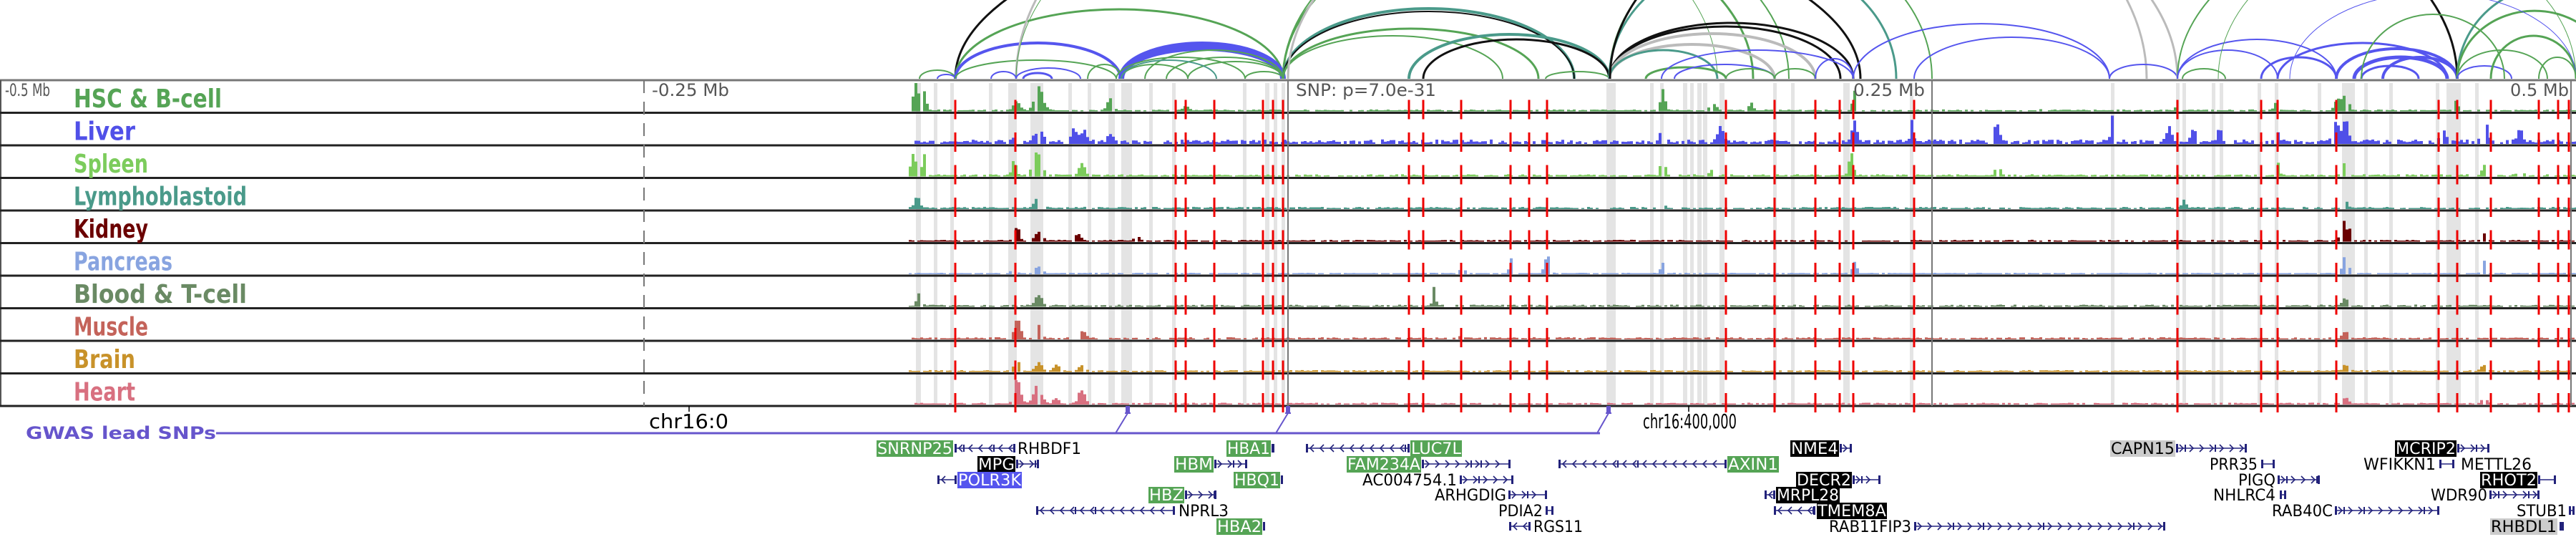 Image resolution: width=2576 pixels, height=537 pixels. I want to click on gene-mcrip2: MCRIP2, so click(2442, 449).